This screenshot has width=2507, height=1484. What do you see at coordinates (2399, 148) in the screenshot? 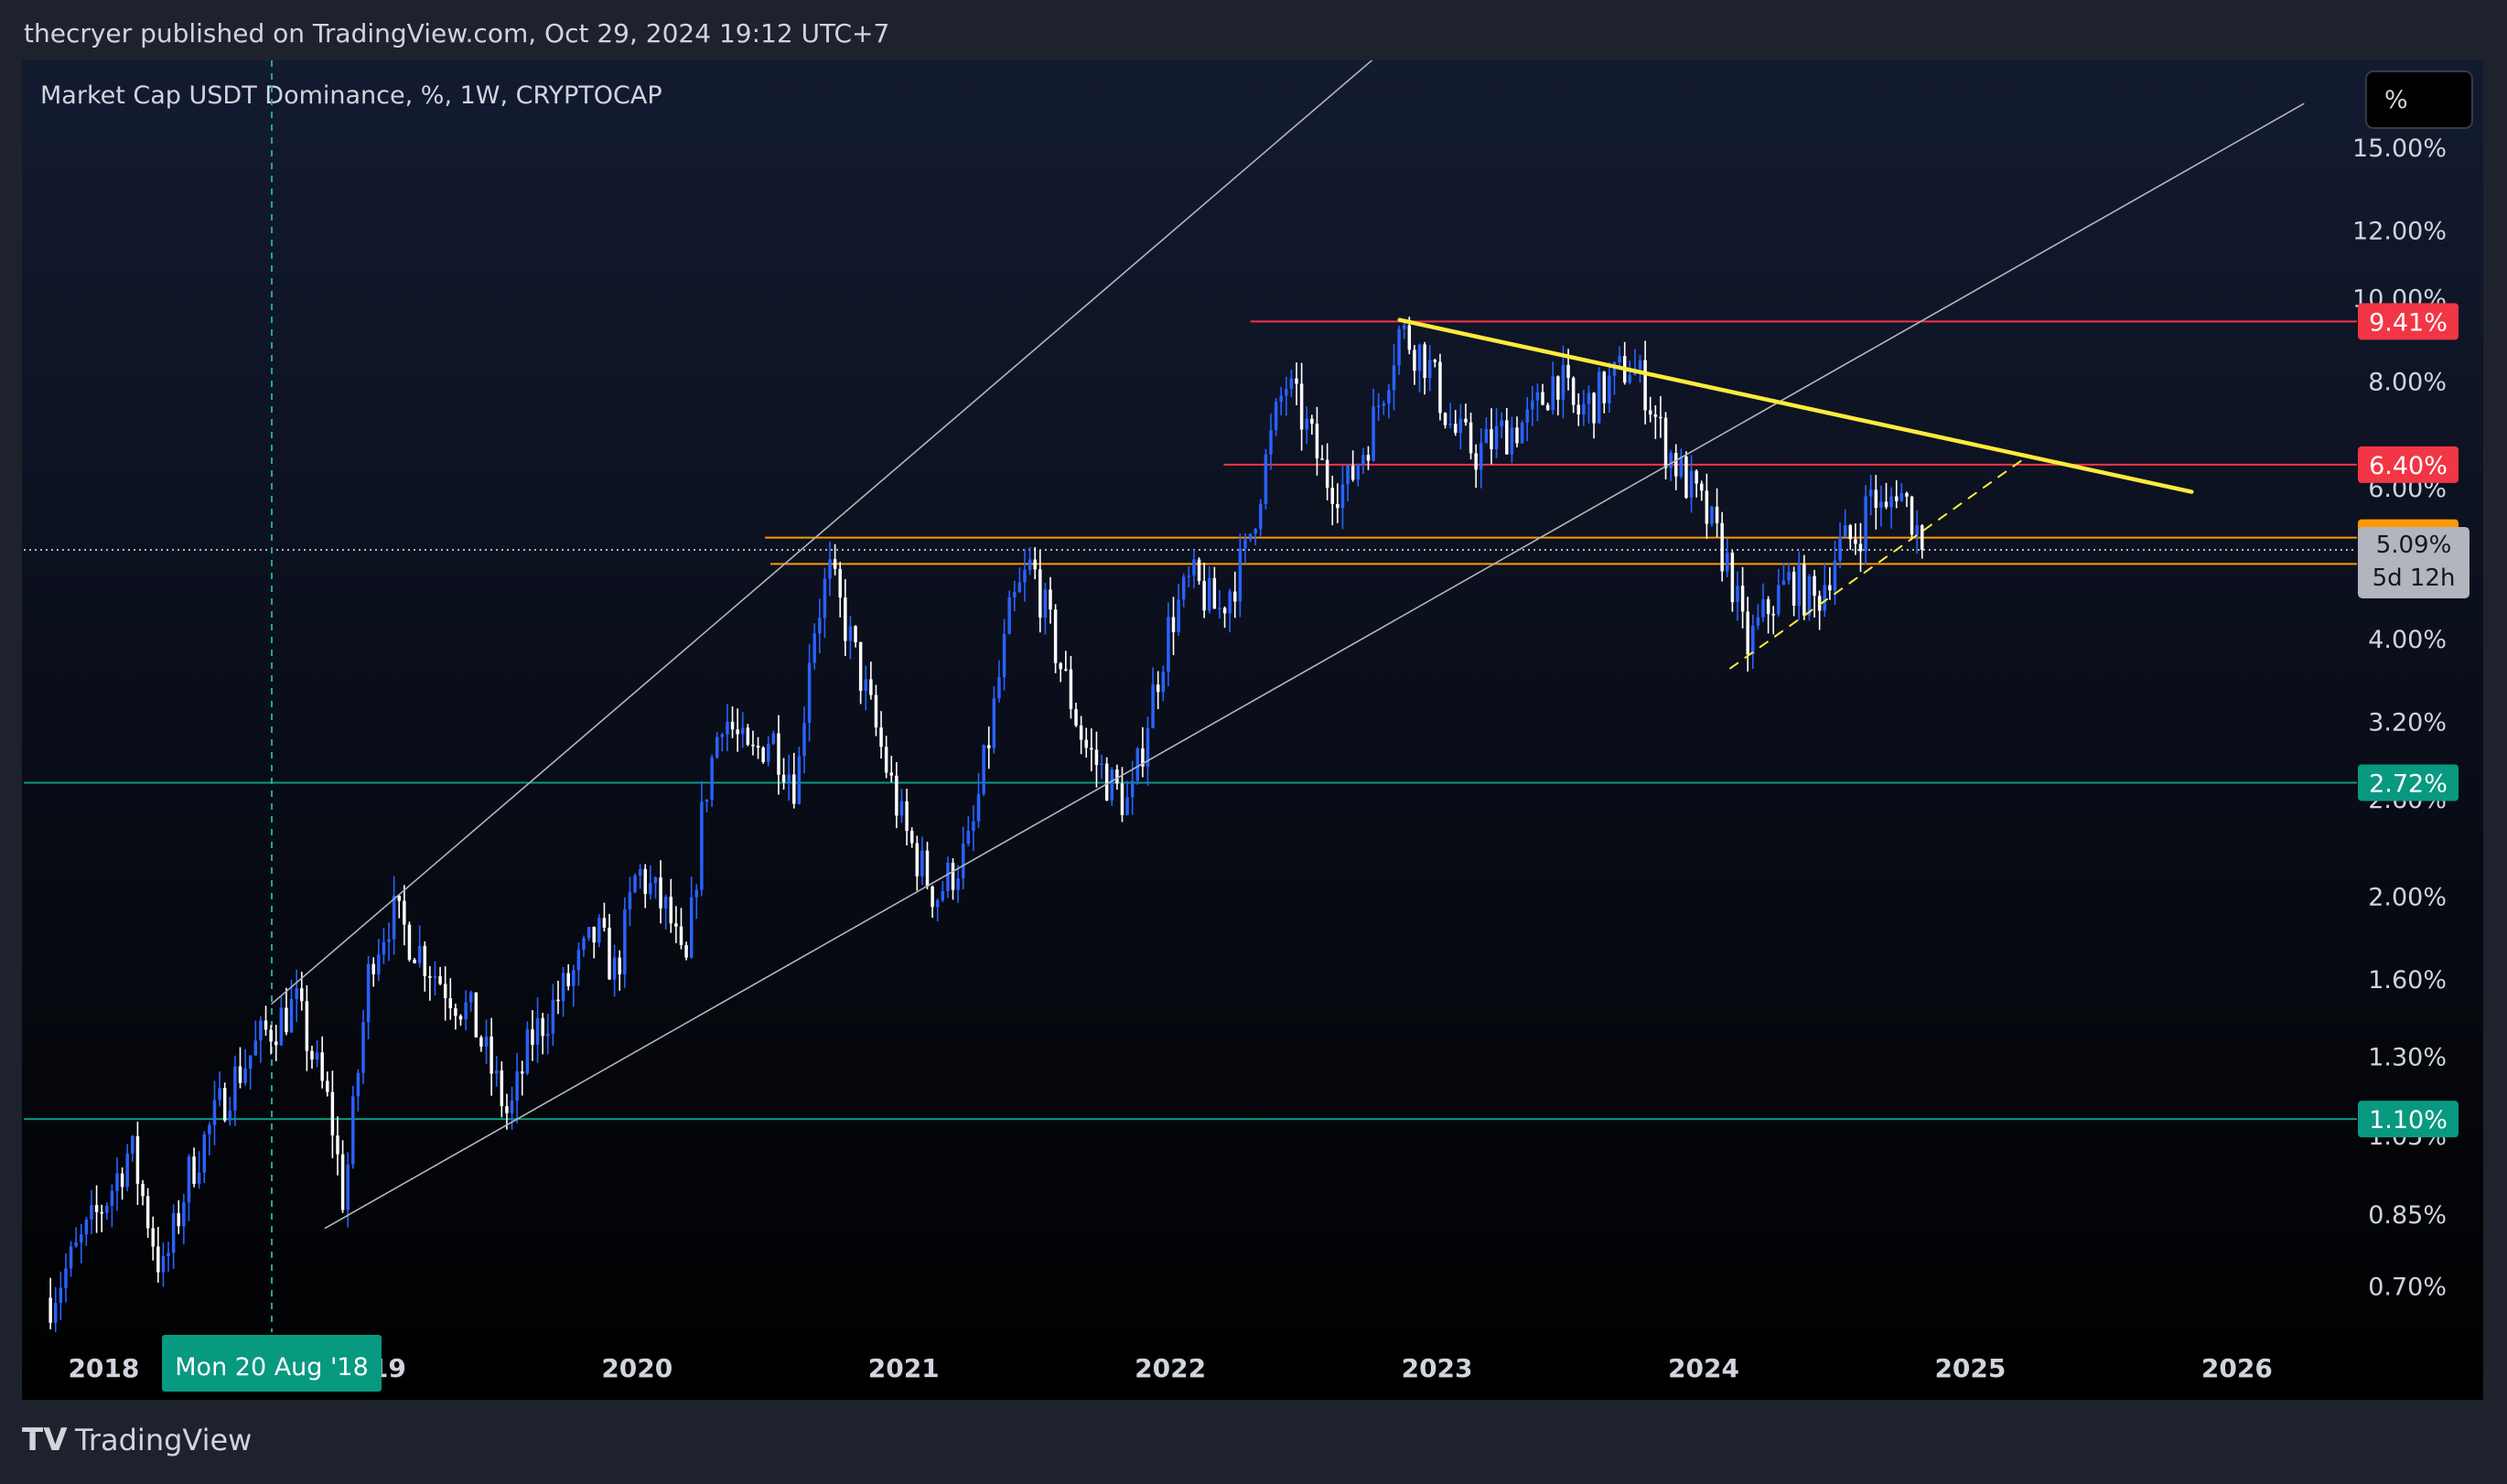
I see `y-tick-label: 15.00%` at bounding box center [2399, 148].